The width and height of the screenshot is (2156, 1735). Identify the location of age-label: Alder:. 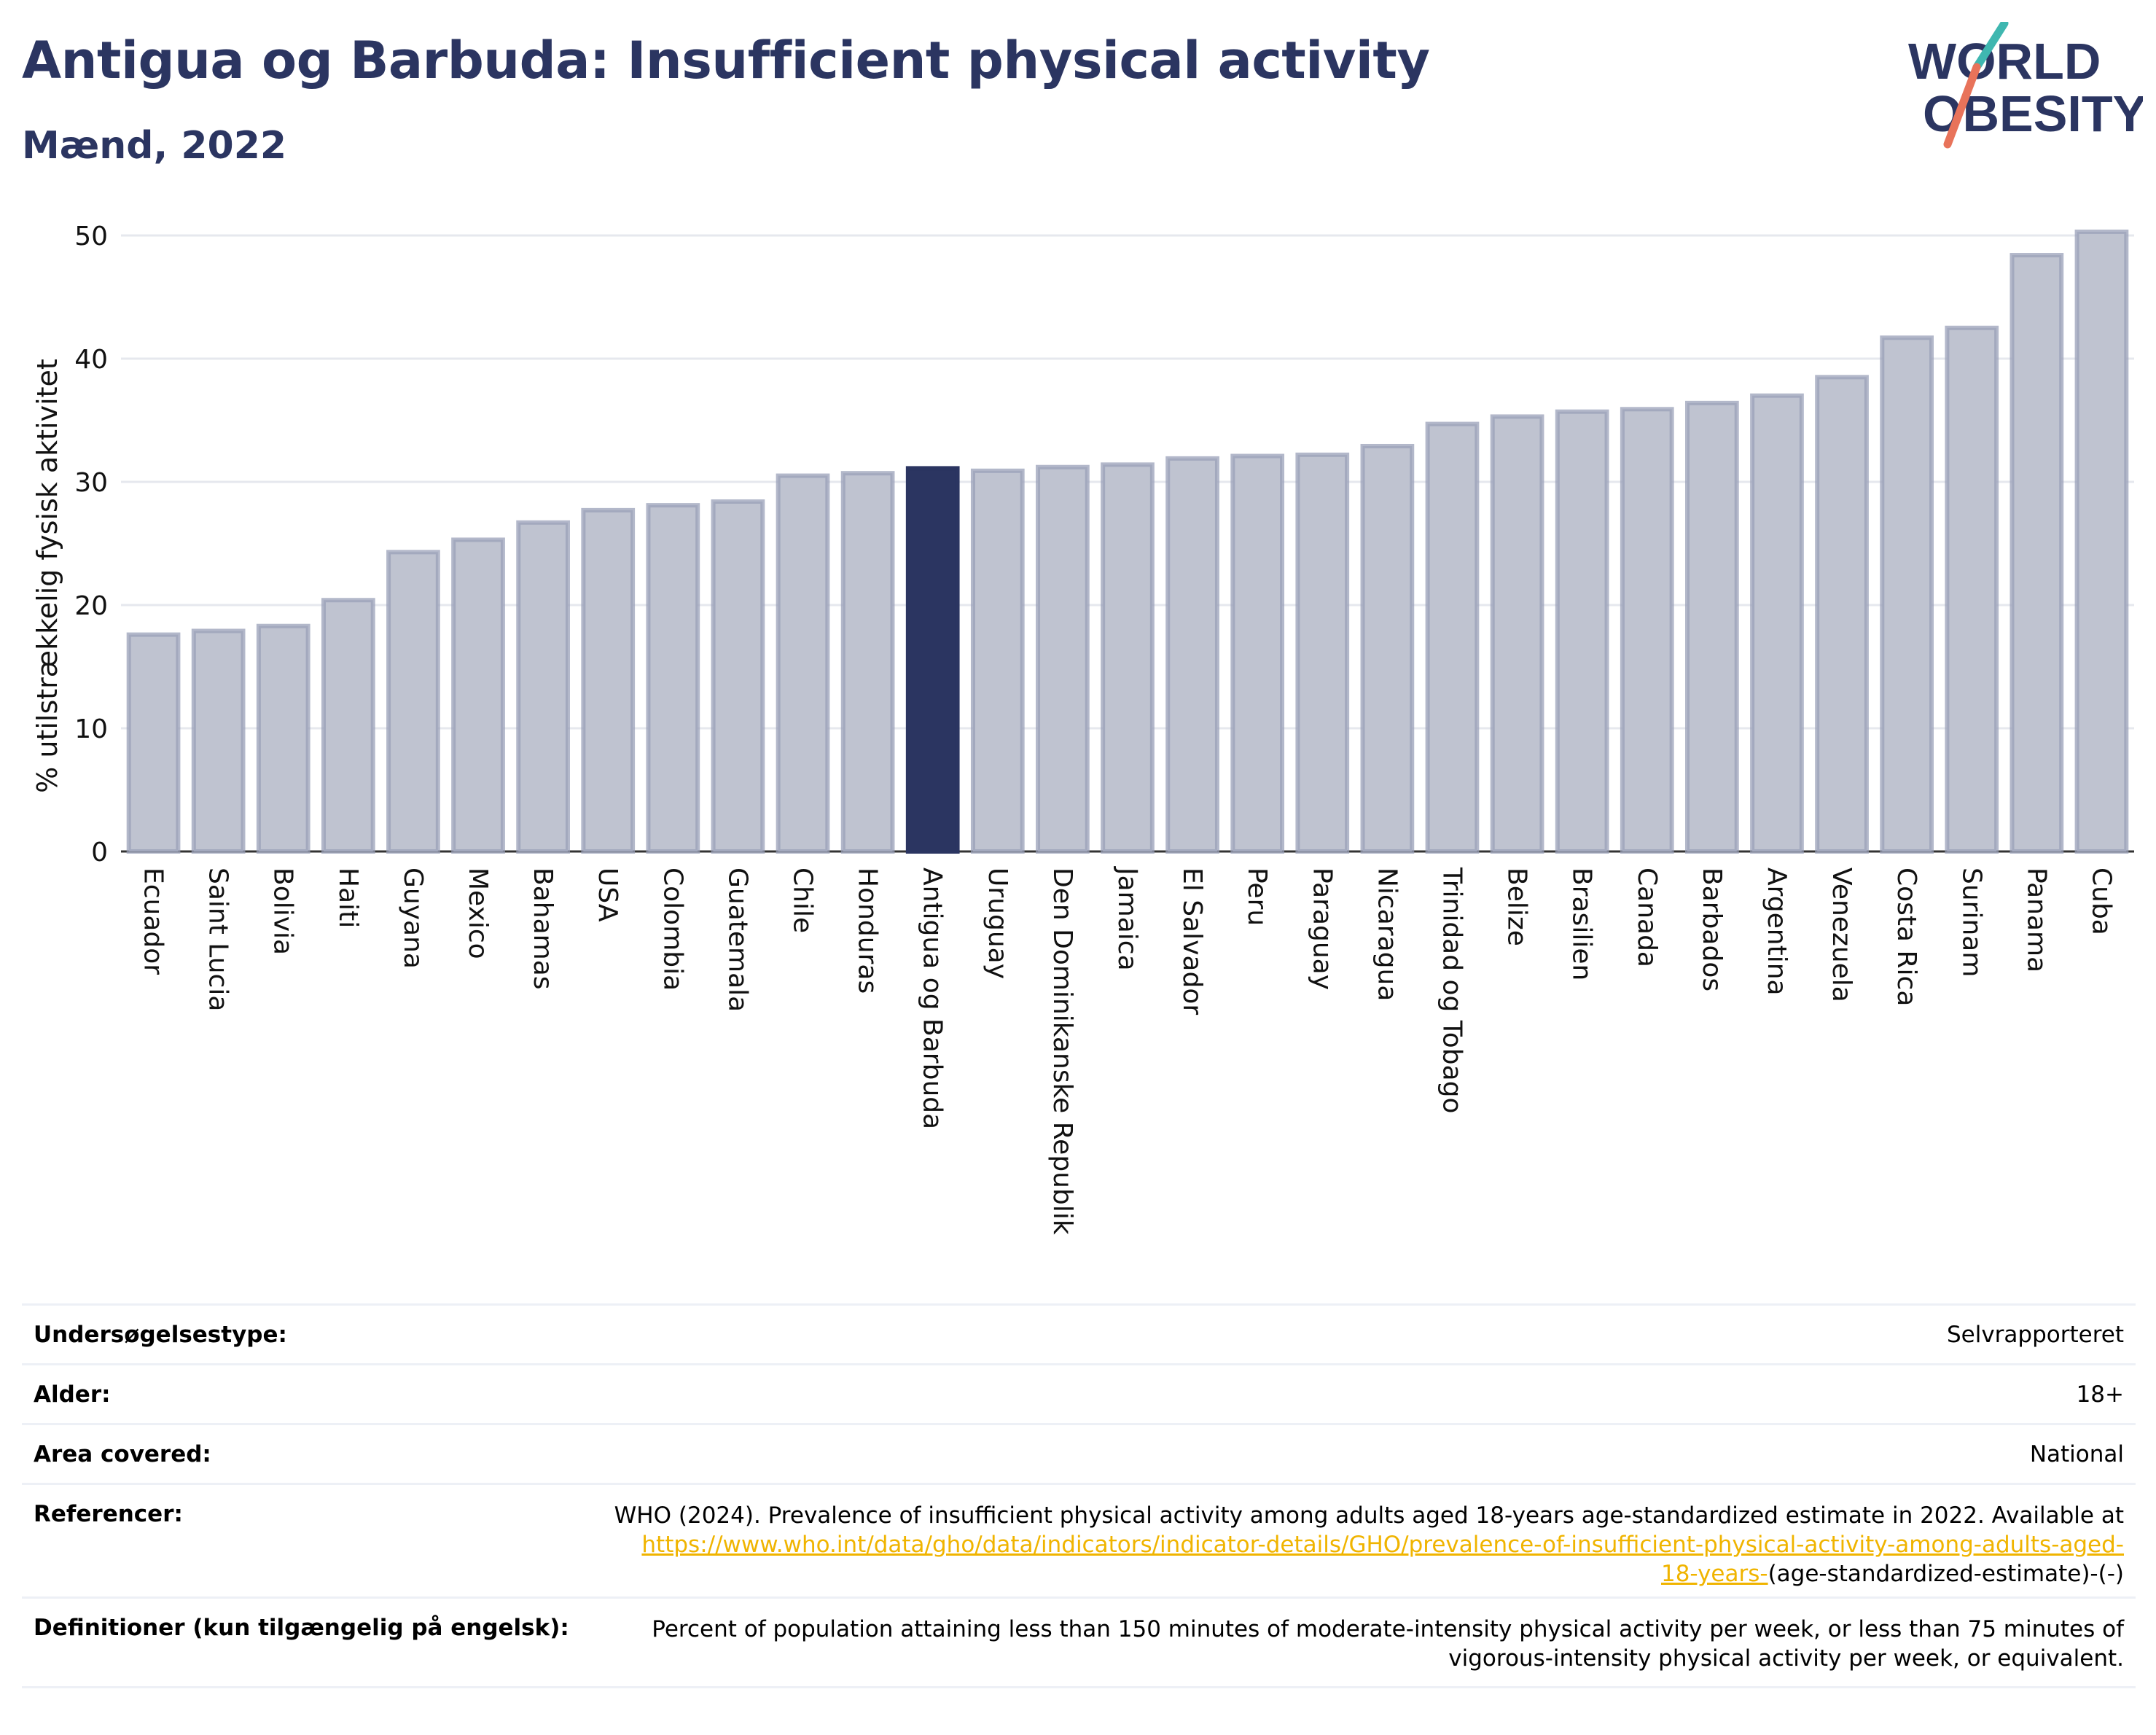
(72, 1394).